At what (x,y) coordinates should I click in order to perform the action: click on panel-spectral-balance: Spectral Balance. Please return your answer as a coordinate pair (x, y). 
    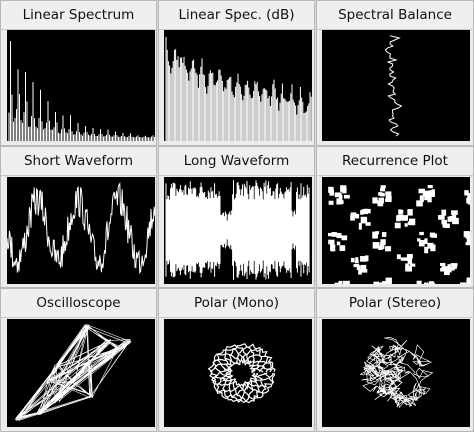
    Looking at the image, I should click on (395, 73).